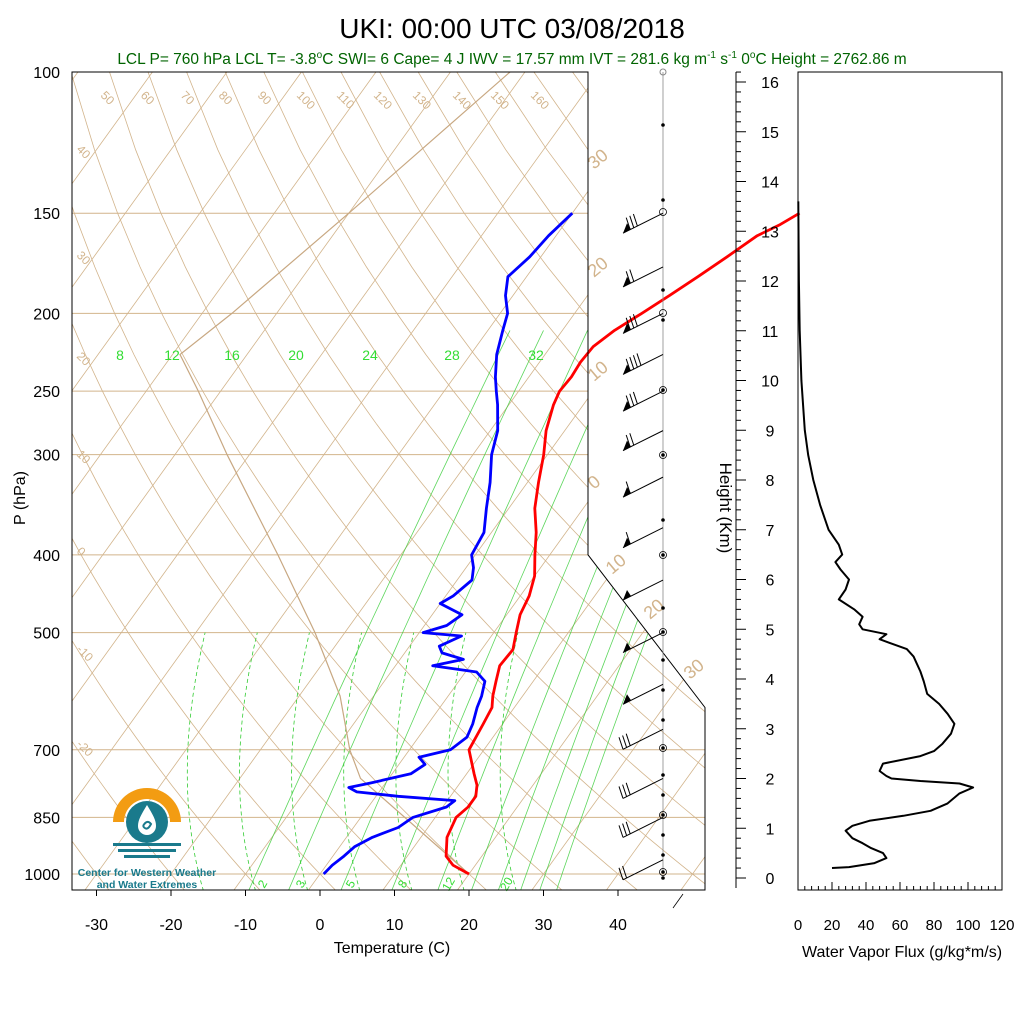 The width and height of the screenshot is (1024, 1024). What do you see at coordinates (42, 875) in the screenshot?
I see `pressure-tick-label: 1000` at bounding box center [42, 875].